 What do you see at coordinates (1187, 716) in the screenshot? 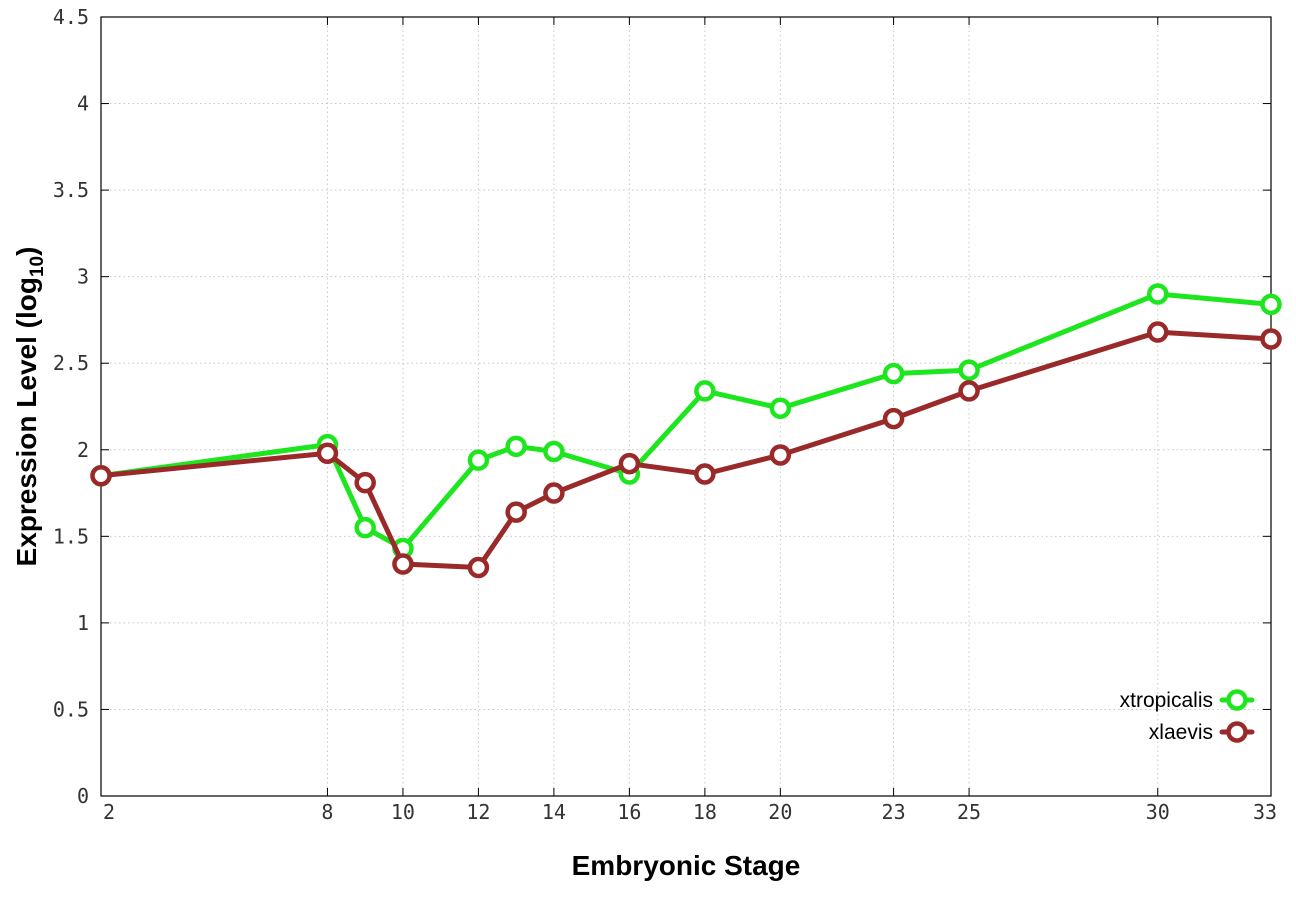
I see `legend: xtropicalis xlaevis` at bounding box center [1187, 716].